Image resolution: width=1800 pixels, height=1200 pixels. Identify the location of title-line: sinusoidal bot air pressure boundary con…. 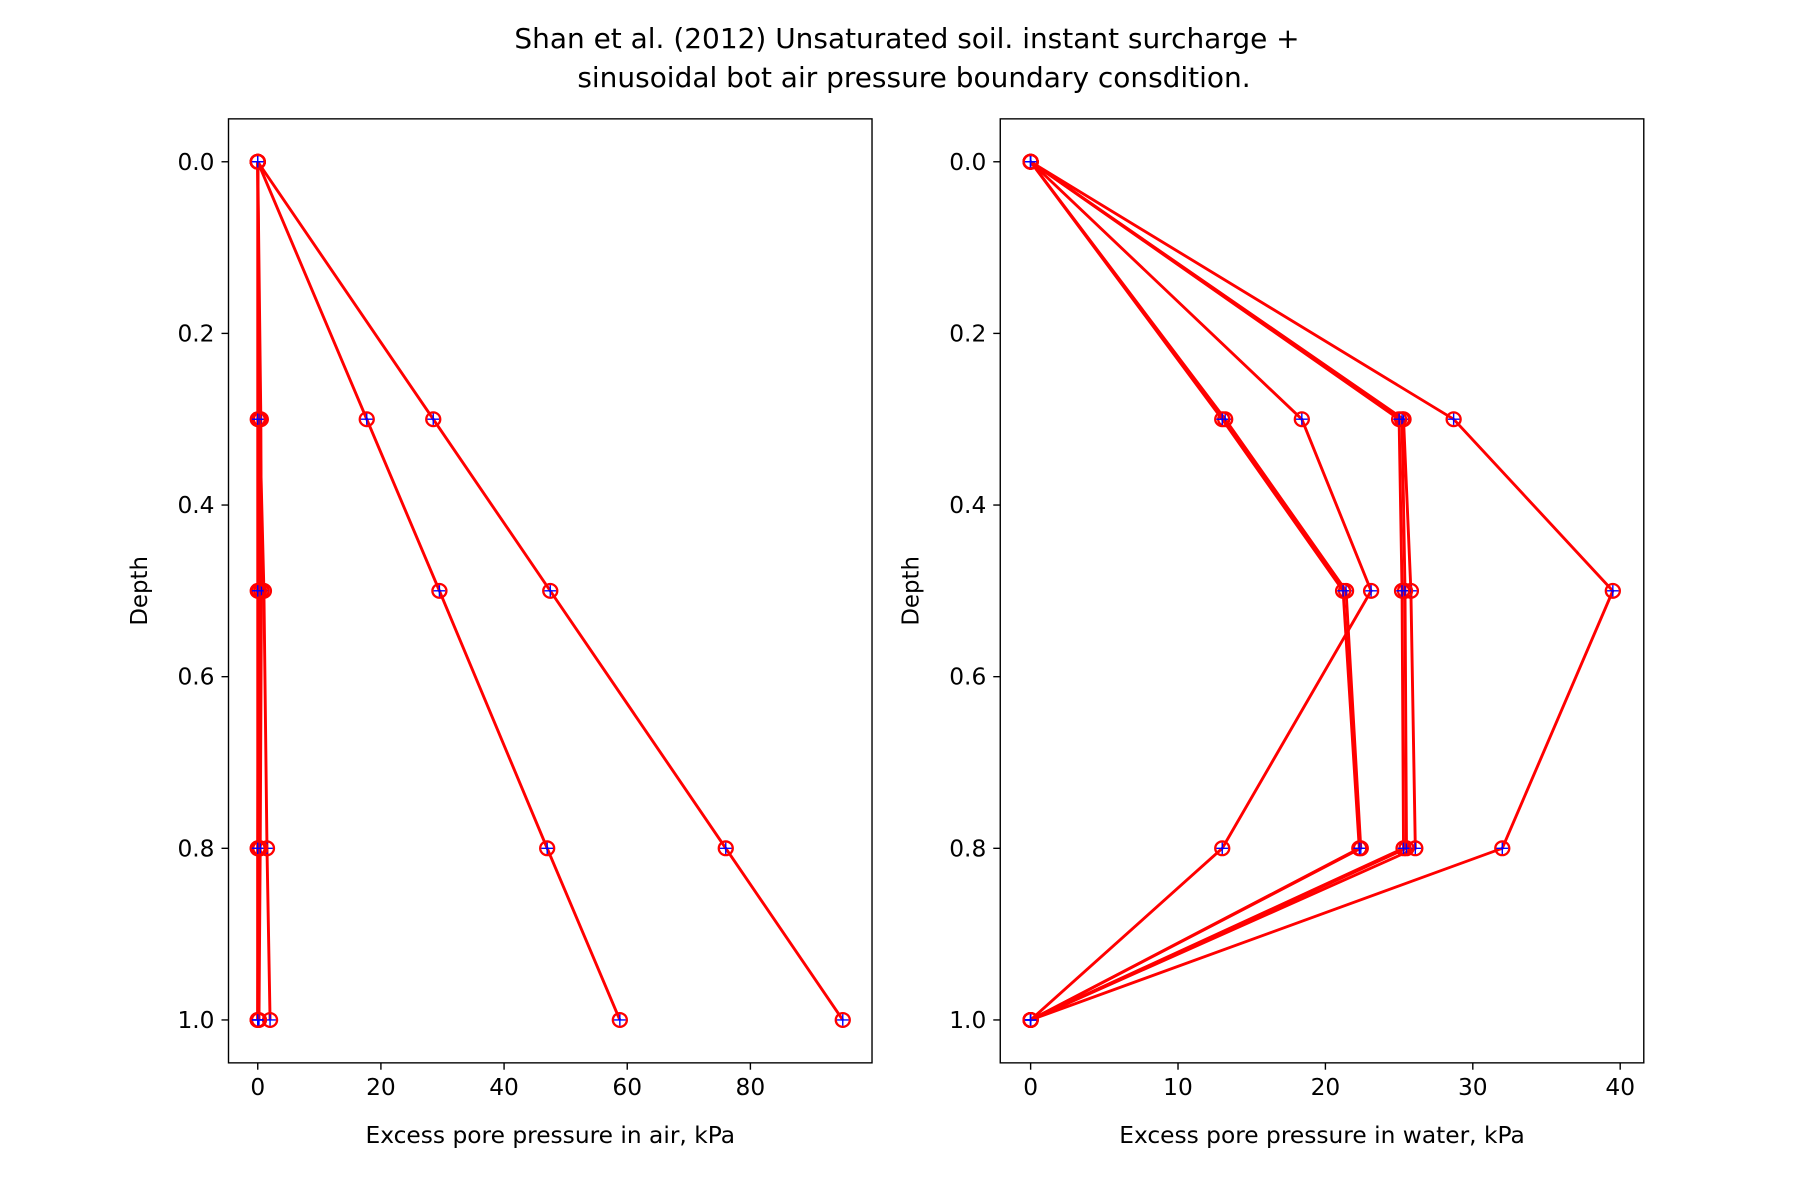
(913, 77).